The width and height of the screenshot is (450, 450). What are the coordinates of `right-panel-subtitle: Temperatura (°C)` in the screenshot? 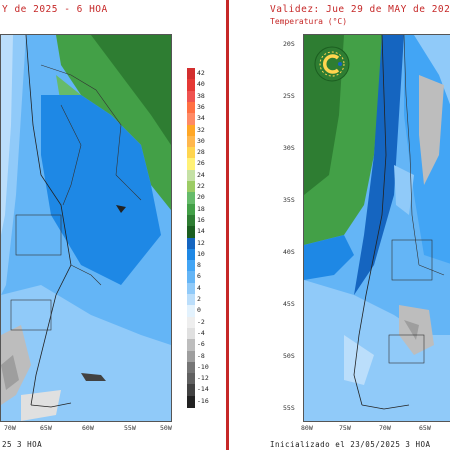 It's located at (309, 21).